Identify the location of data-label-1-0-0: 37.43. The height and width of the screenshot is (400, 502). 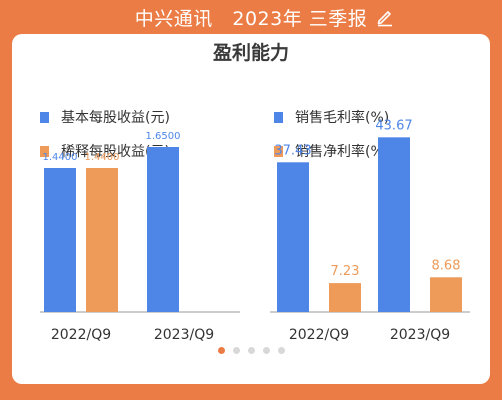
(292, 150).